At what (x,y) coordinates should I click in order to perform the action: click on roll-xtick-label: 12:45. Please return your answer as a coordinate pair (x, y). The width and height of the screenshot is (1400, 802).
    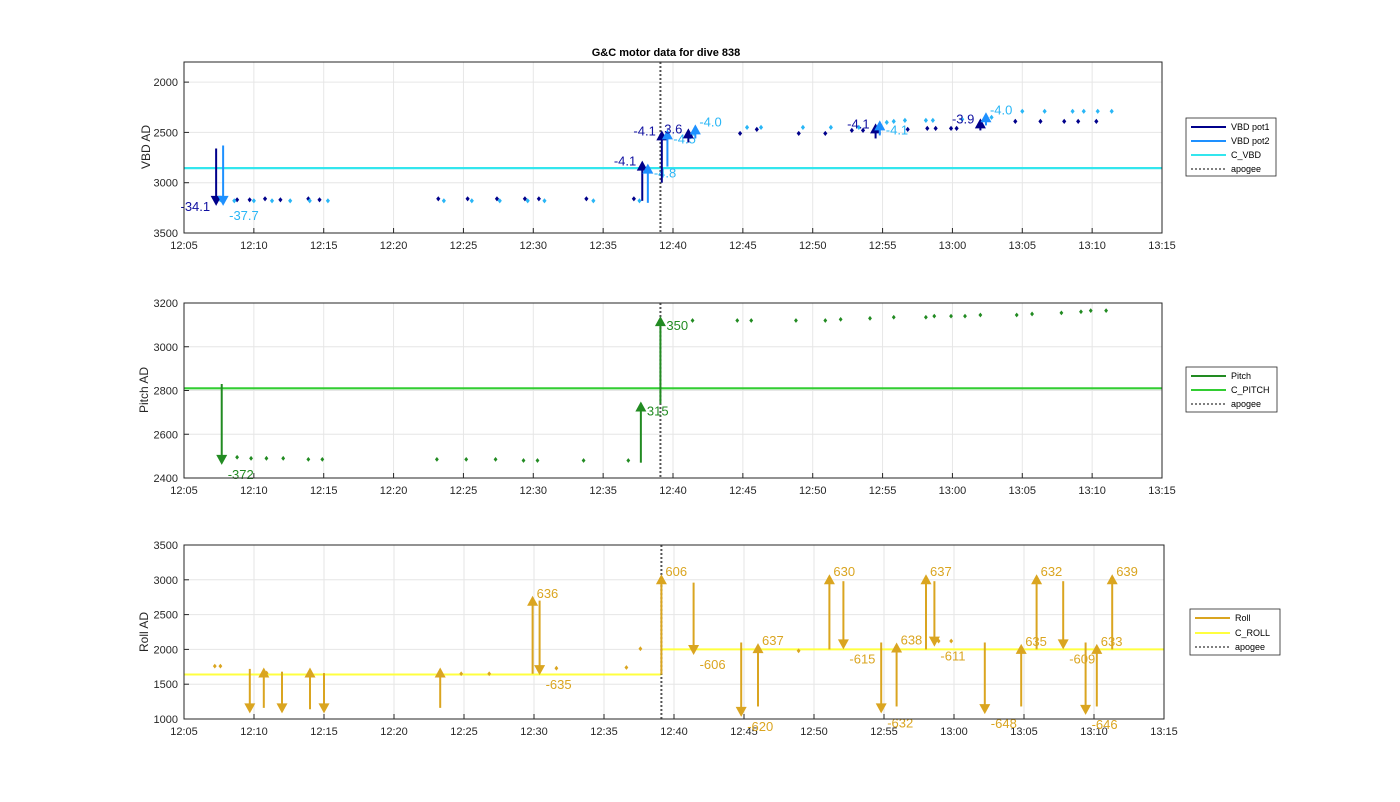
    Looking at the image, I should click on (744, 732).